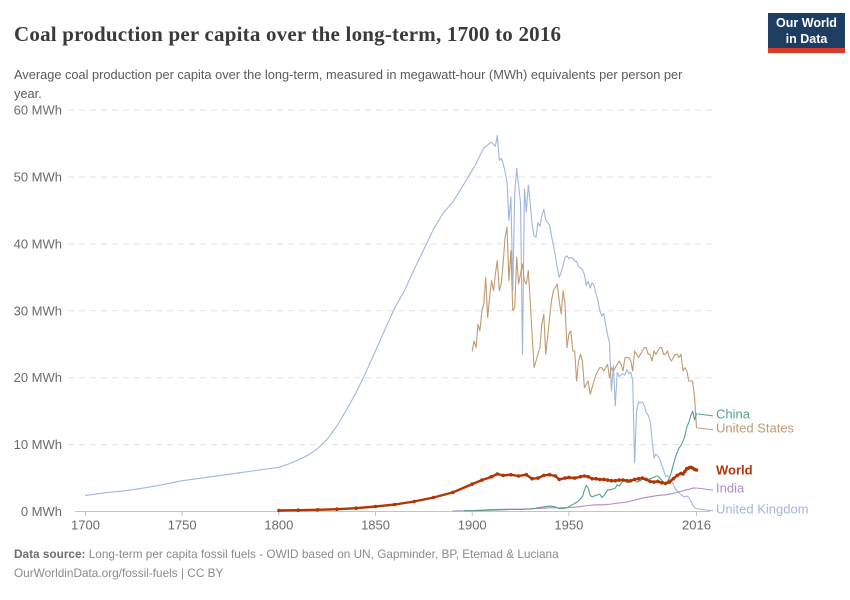  I want to click on x-tick-label-1750: 1750, so click(182, 525).